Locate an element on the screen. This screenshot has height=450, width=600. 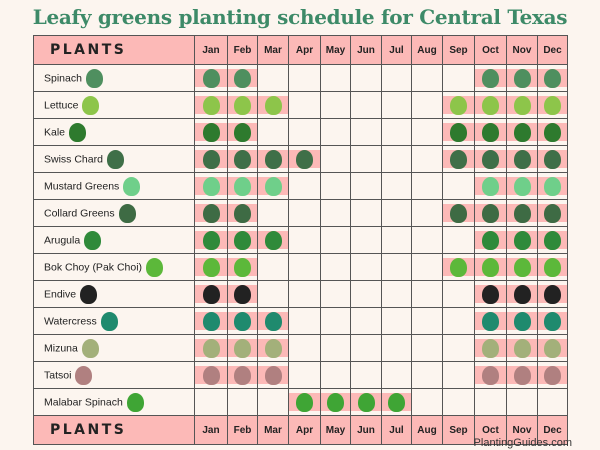
month-footer-sep: Sep is located at coordinates (458, 430).